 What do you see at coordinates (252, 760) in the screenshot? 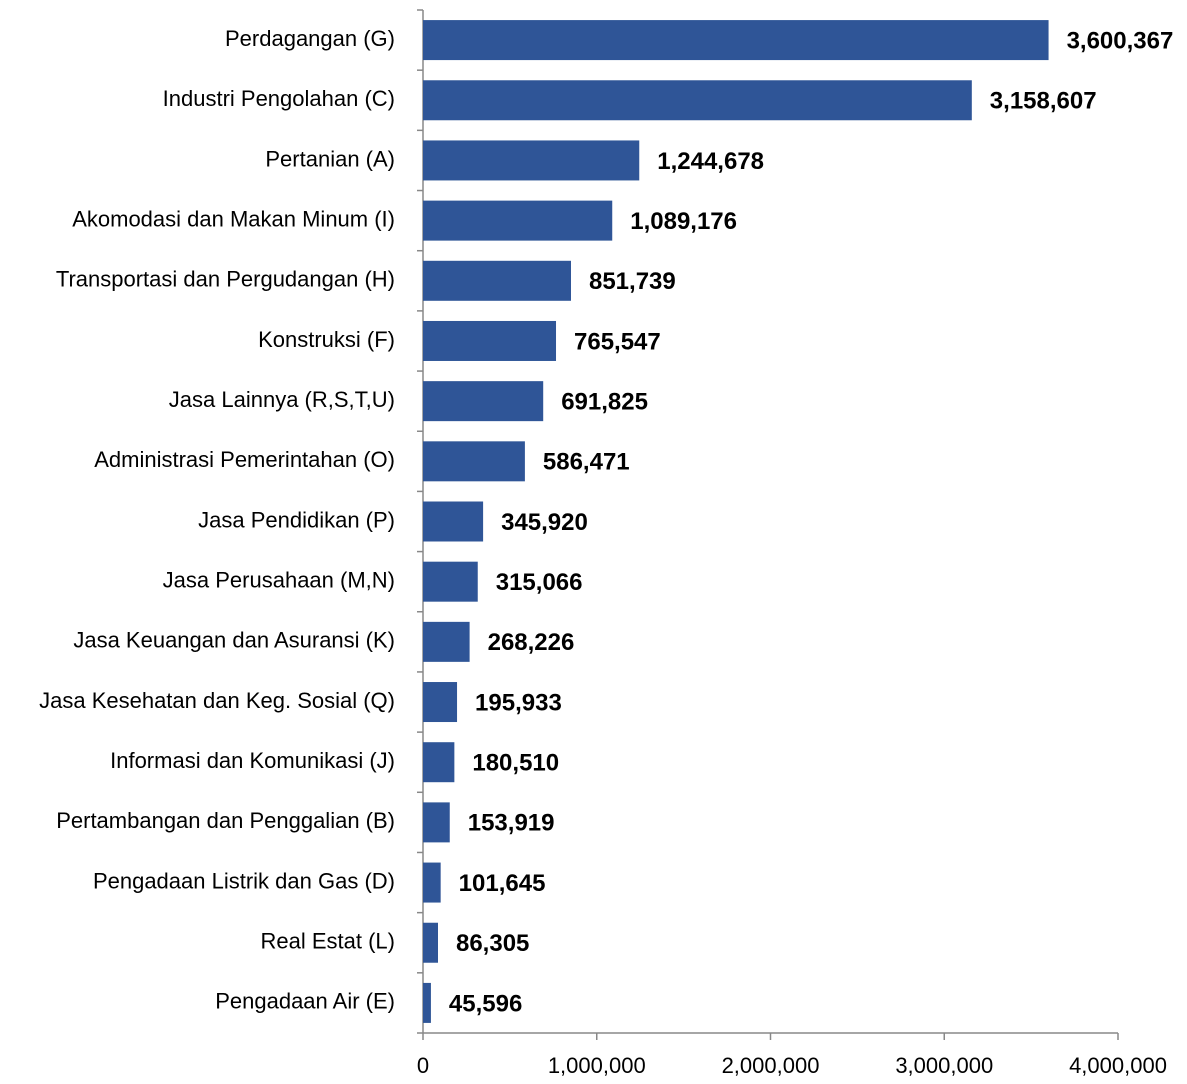
I see `y-tick-label: Informasi dan Komunikasi (J)` at bounding box center [252, 760].